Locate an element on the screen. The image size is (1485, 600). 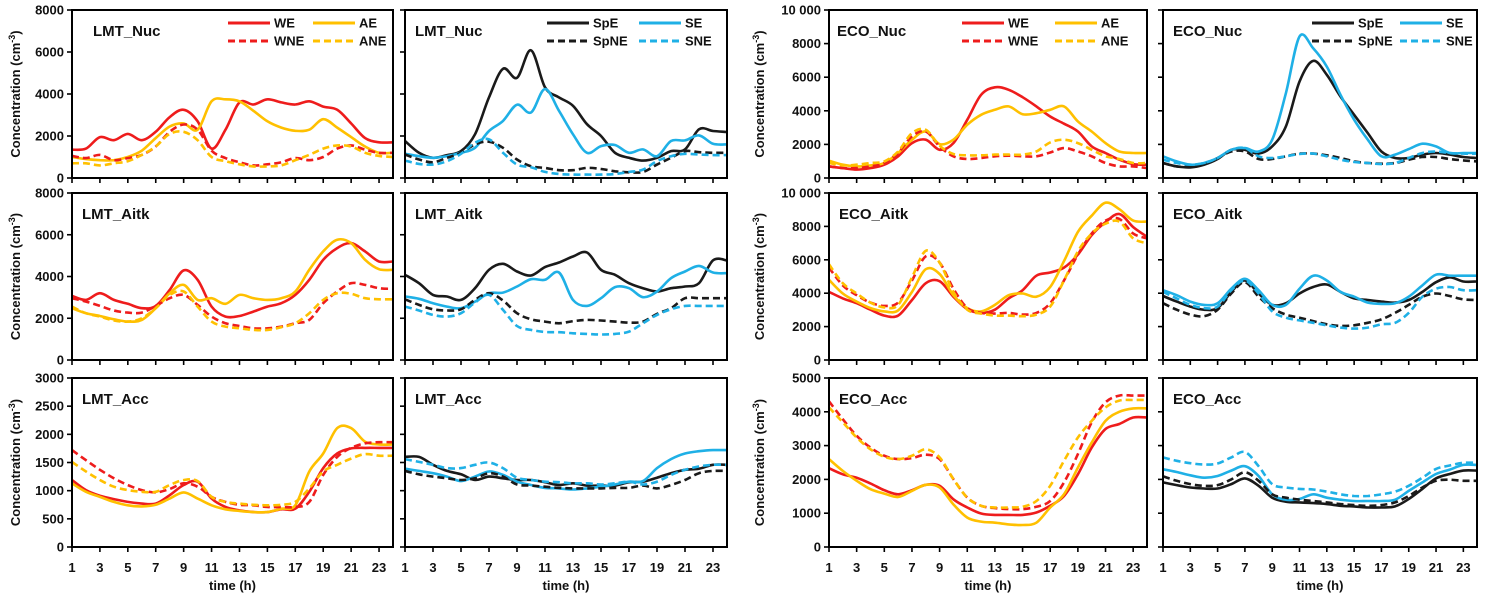
panel-title: LMT_Acc is located at coordinates (115, 399).